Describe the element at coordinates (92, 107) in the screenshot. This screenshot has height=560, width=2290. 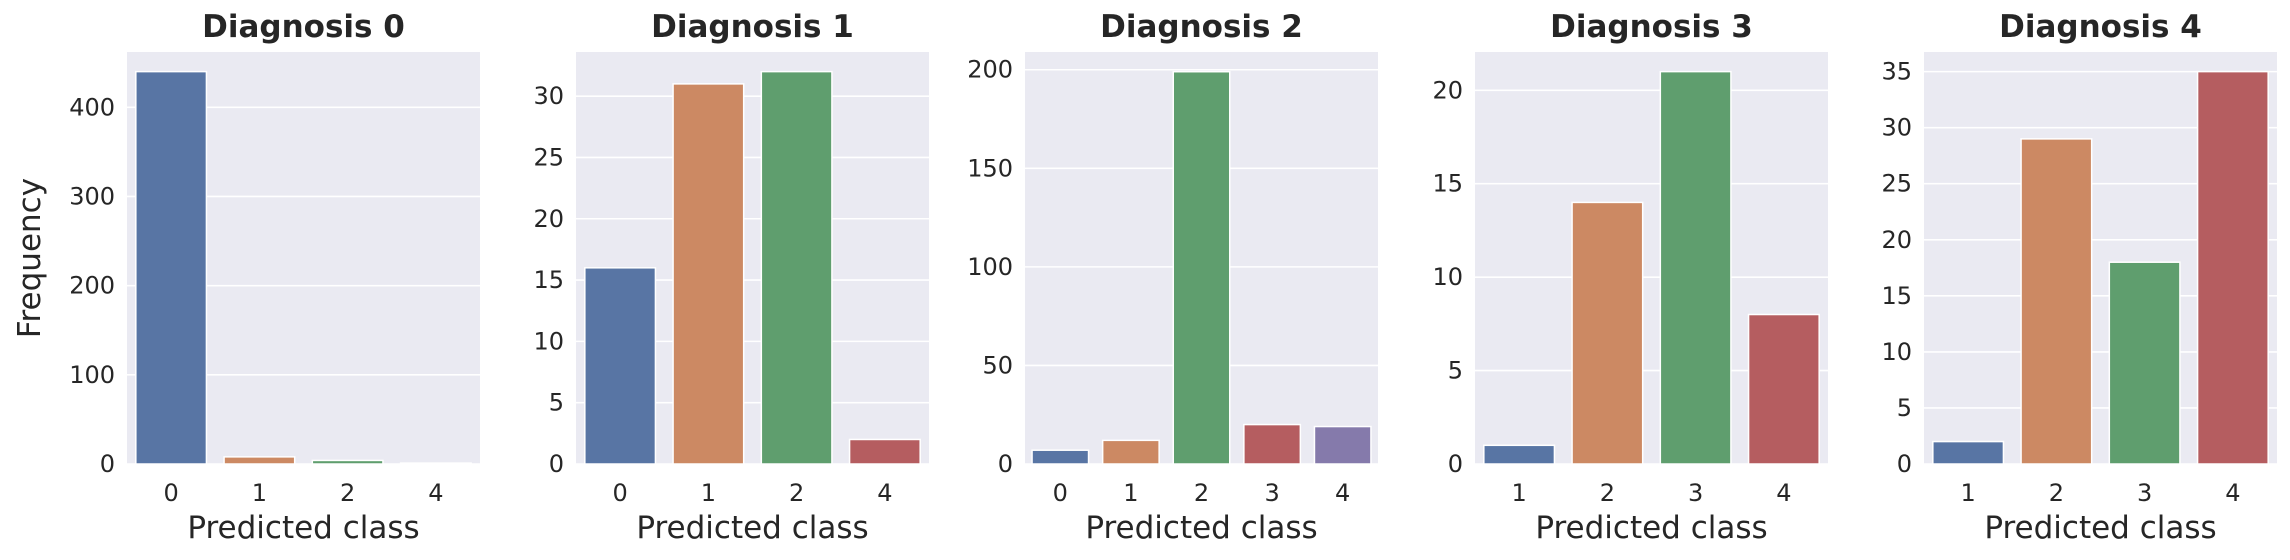
I see `y-tick-label: 400` at that location.